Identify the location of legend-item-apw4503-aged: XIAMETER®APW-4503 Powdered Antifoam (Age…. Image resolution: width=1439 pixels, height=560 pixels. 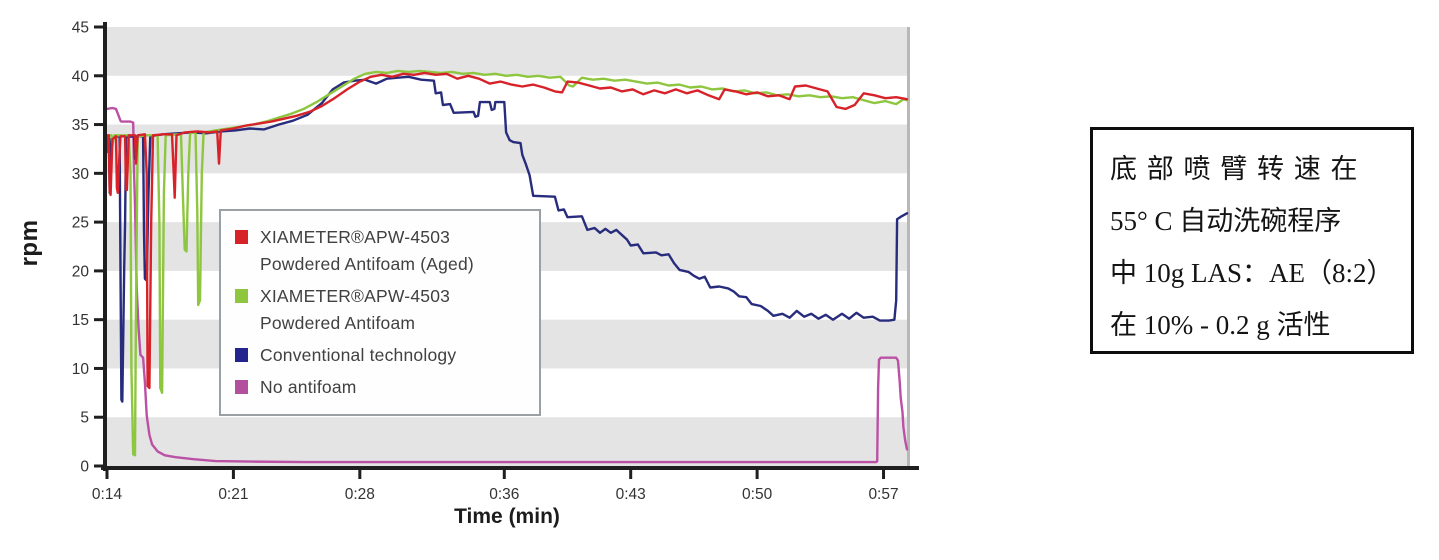
(387, 251).